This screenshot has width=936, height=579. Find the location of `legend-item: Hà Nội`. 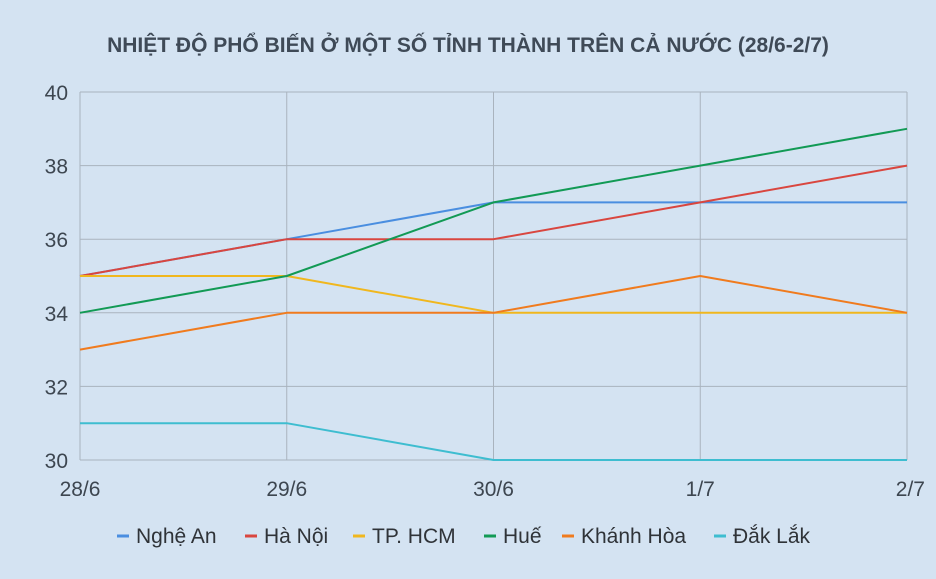

legend-item: Hà Nội is located at coordinates (286, 536).